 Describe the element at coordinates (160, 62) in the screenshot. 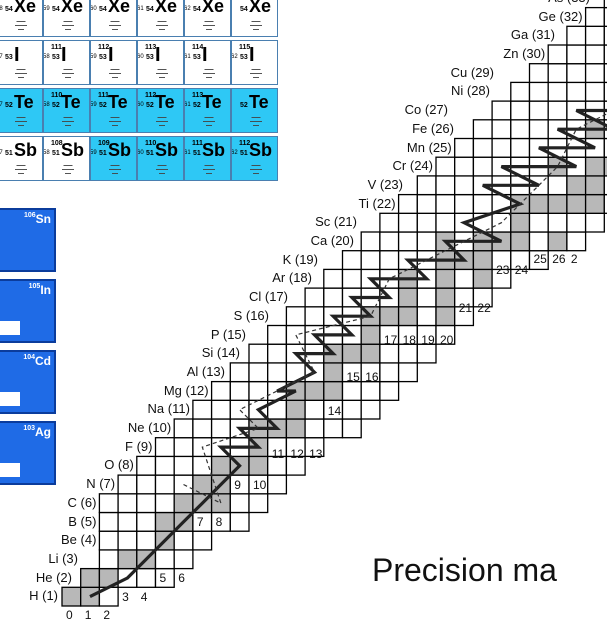

I see `nuclide-tile: I 53 113 60 ▬▬▬ ▬▬▬▬ ▬▬` at that location.